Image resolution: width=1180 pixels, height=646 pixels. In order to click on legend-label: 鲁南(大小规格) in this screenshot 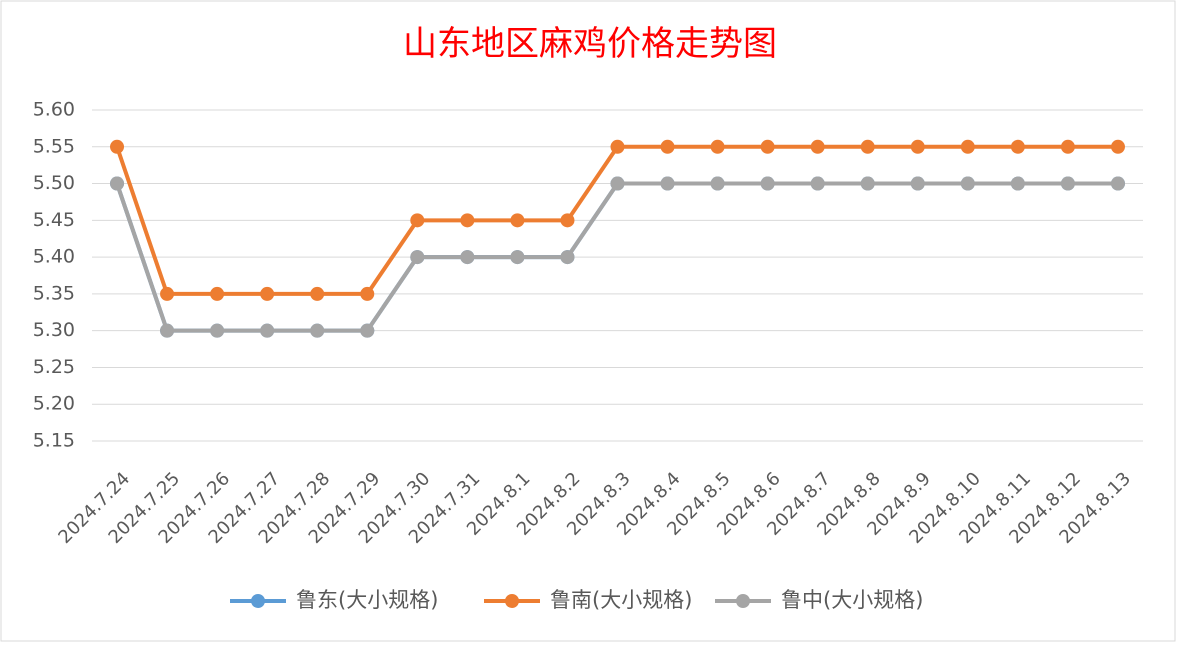, I will do `click(621, 600)`.